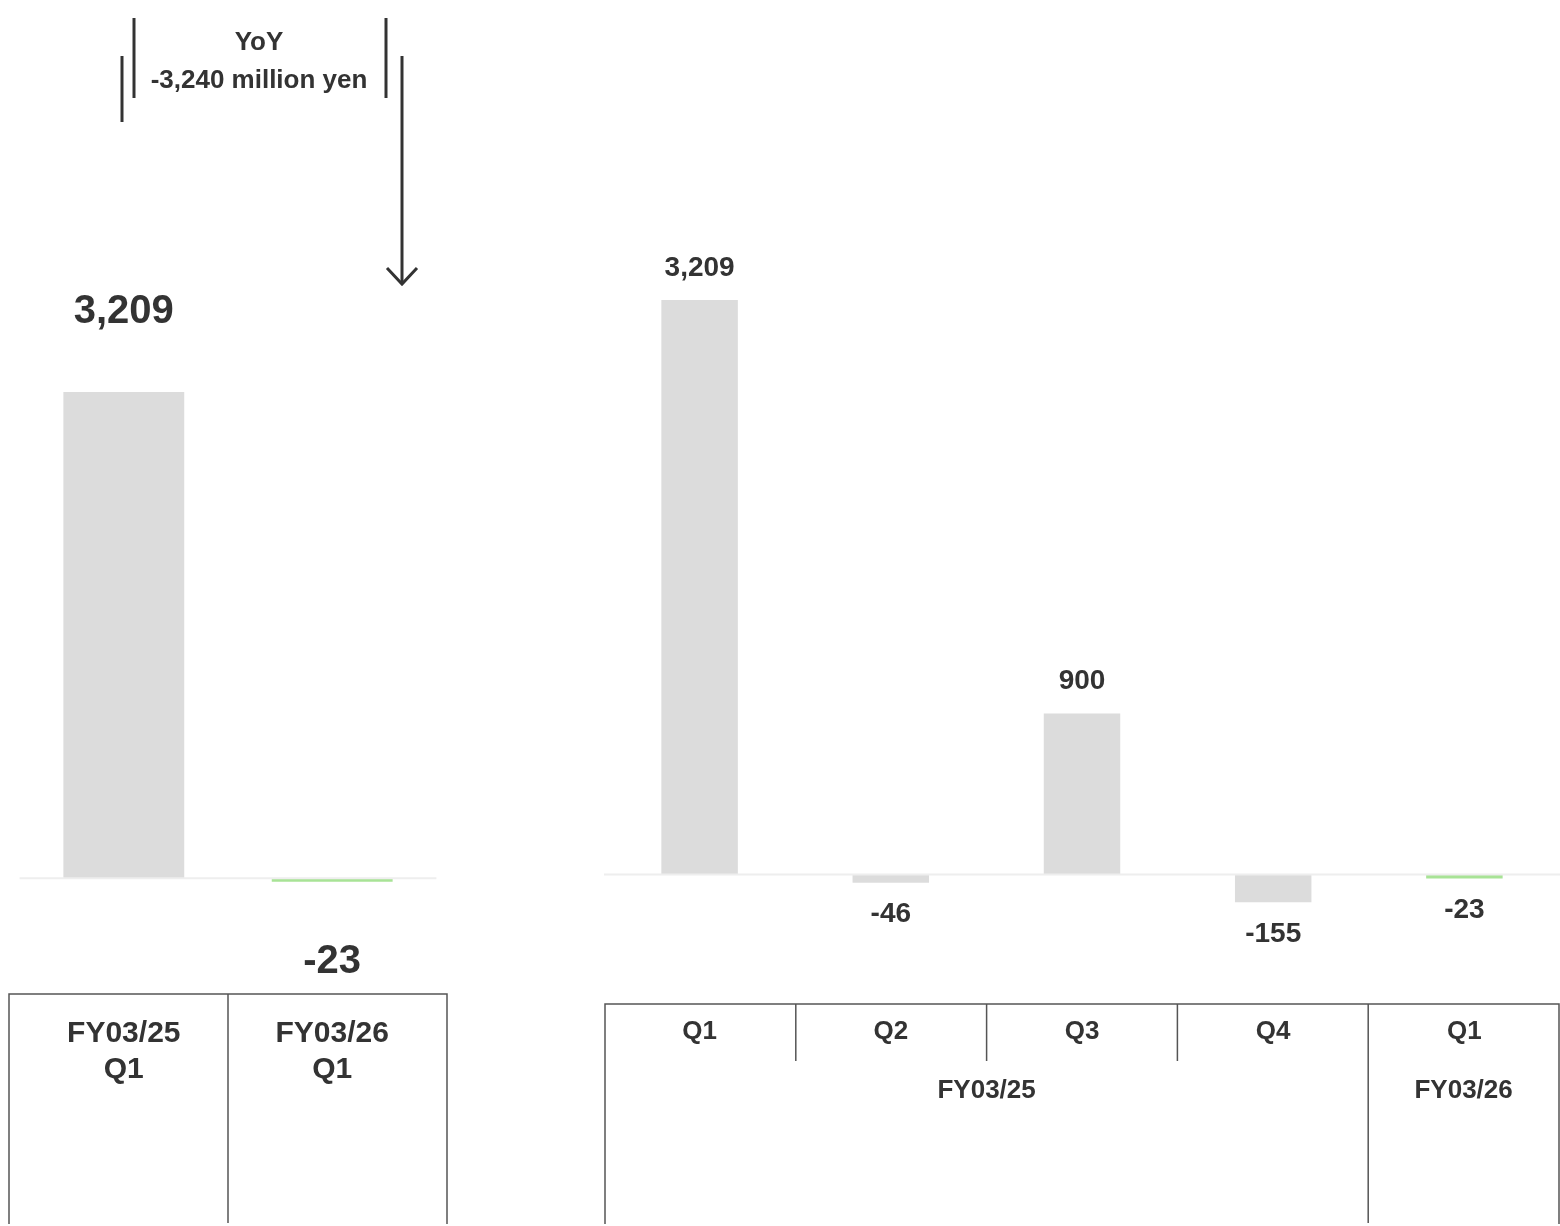 This screenshot has width=1560, height=1226. Describe the element at coordinates (1273, 932) in the screenshot. I see `data-label: -155` at that location.